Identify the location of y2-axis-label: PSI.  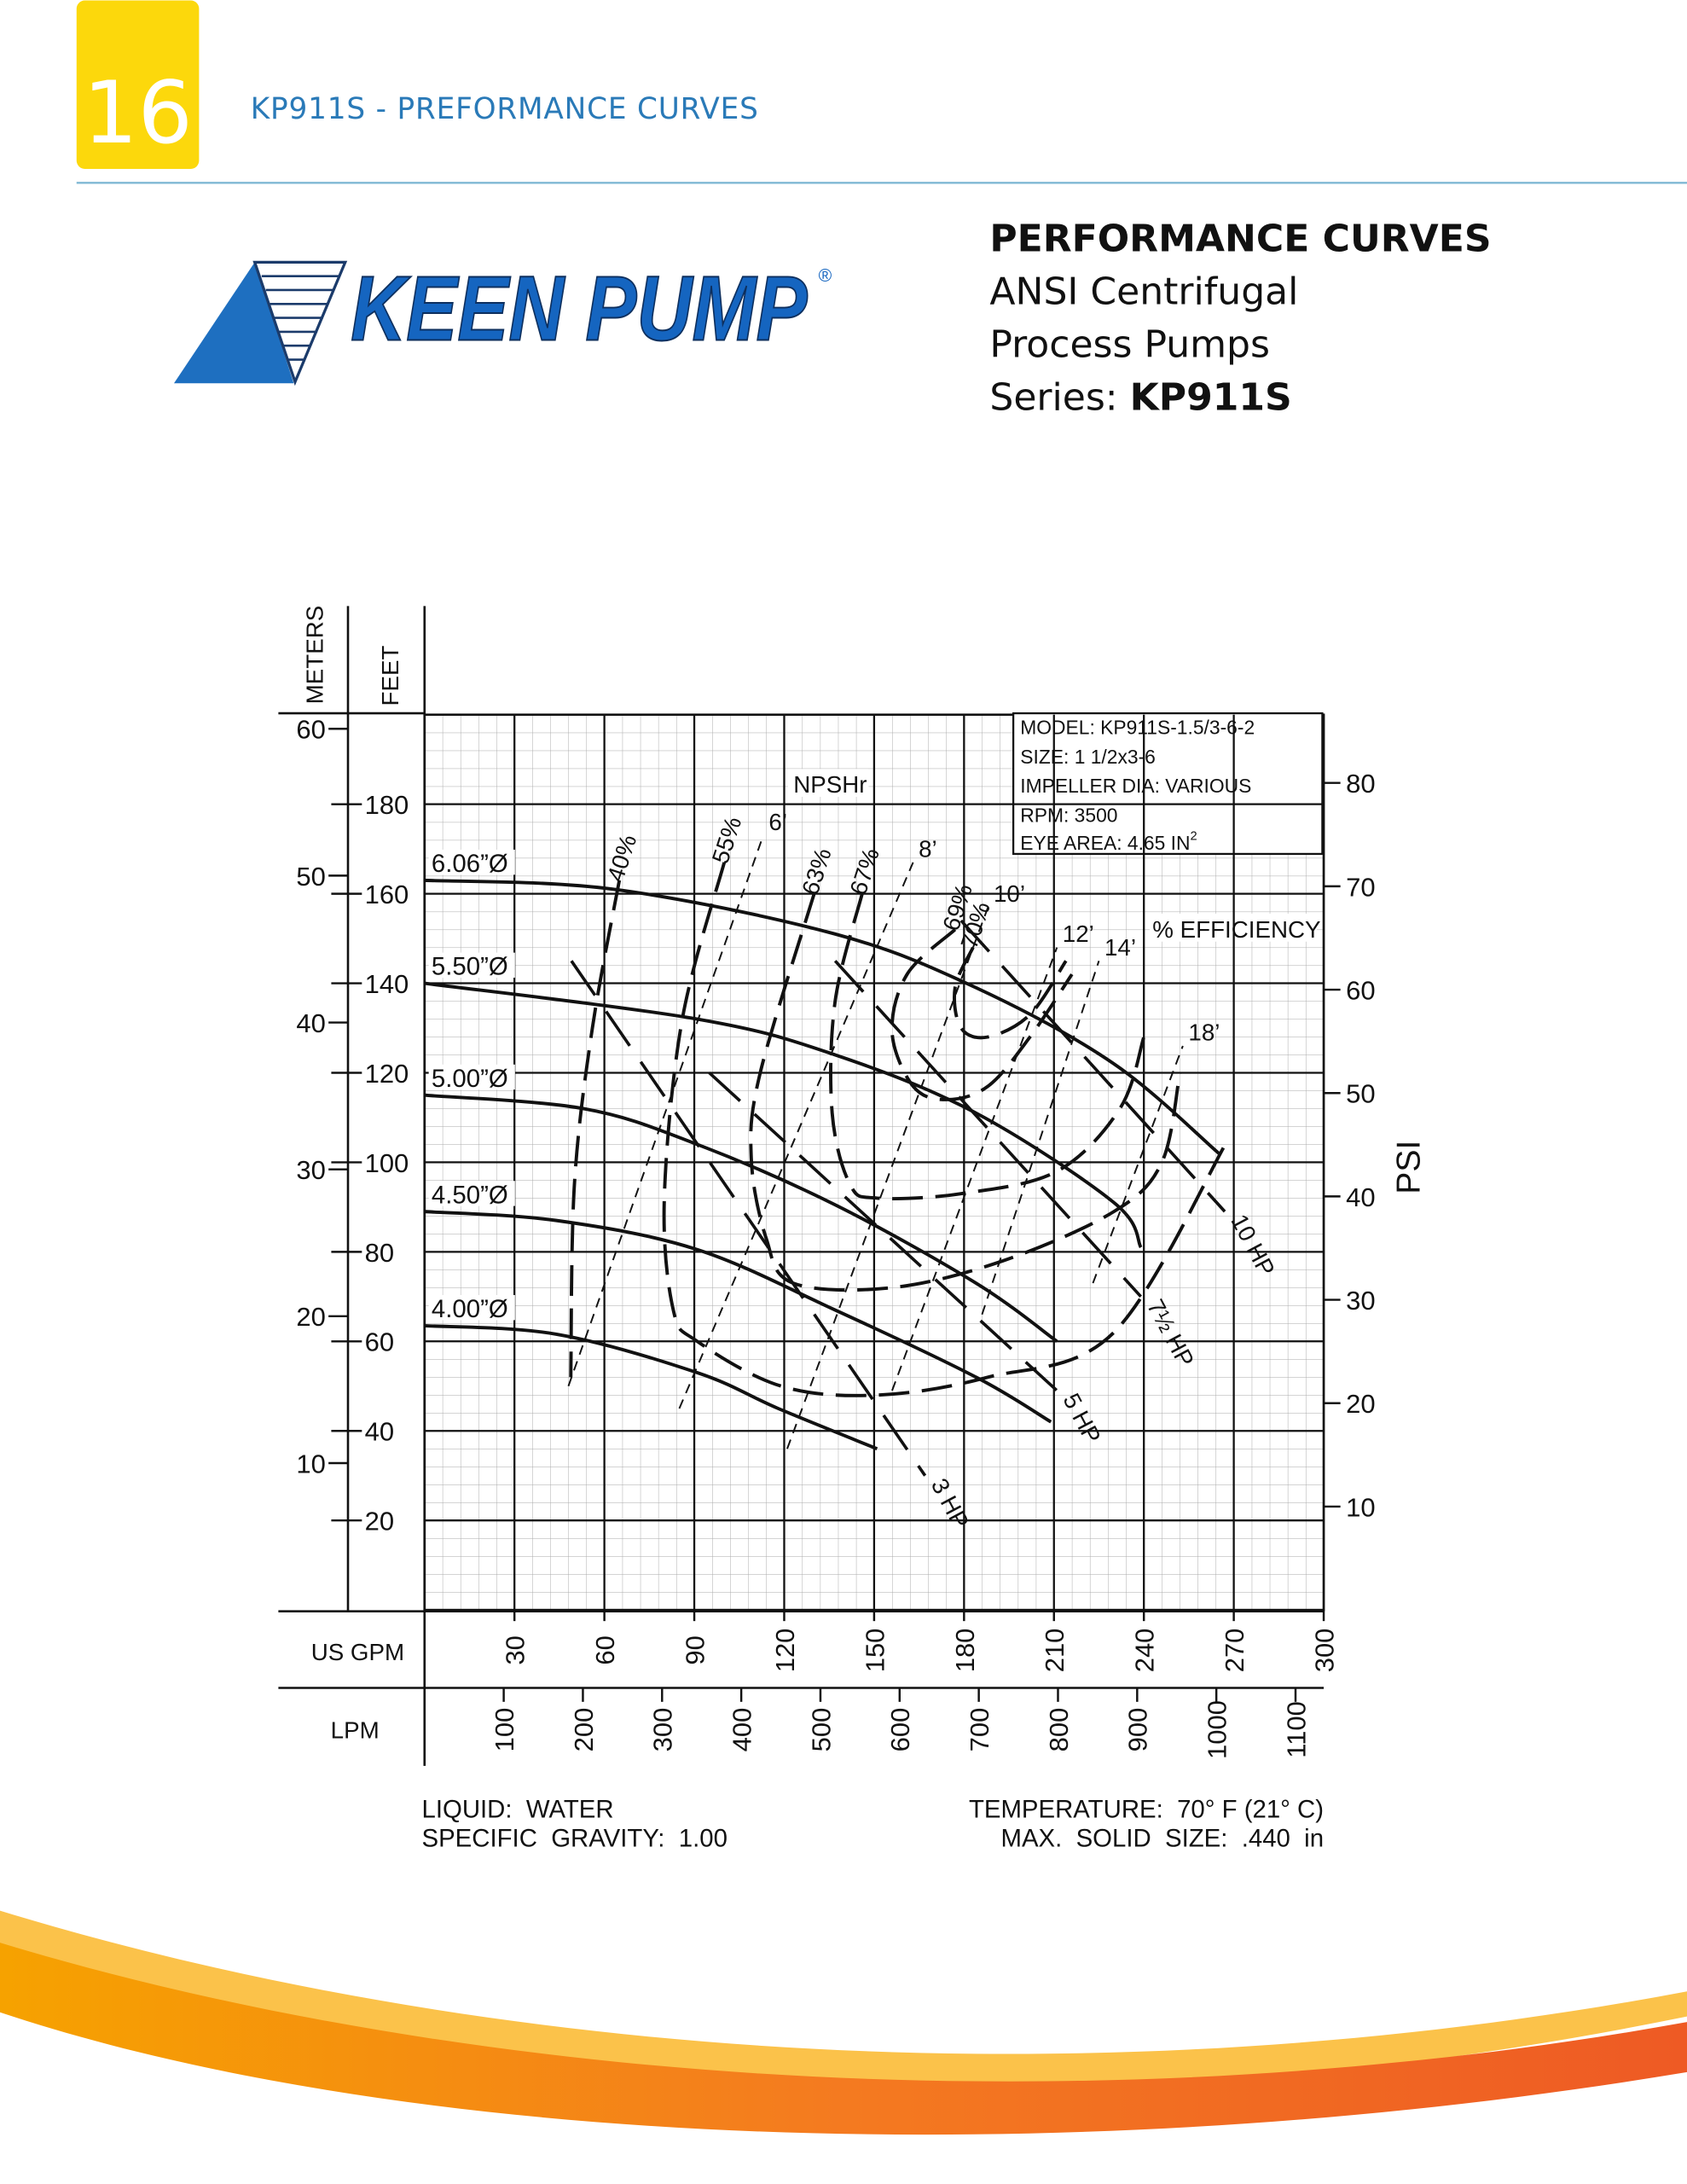
(1409, 1167).